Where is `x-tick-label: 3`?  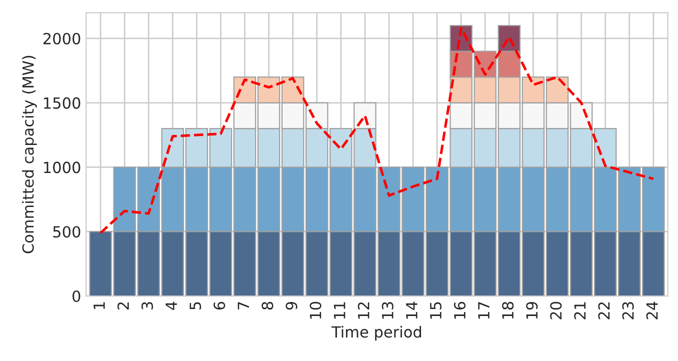
x-tick-label: 3 is located at coordinates (147, 306).